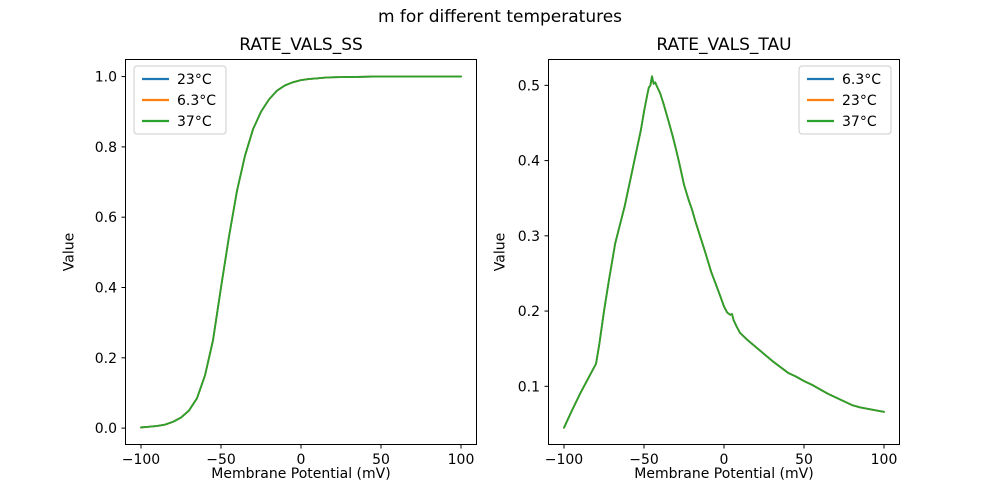 This screenshot has height=500, width=1000. What do you see at coordinates (194, 122) in the screenshot?
I see `legend-label-ss-37c: 37°C` at bounding box center [194, 122].